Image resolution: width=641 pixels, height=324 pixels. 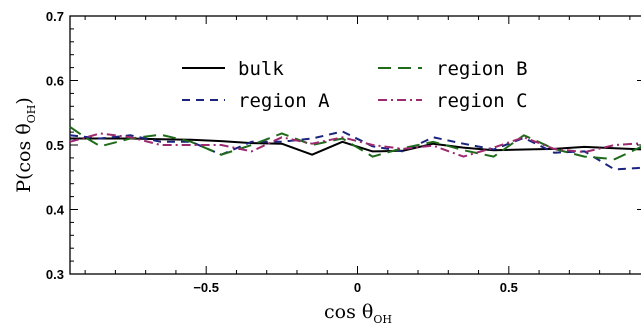 I want to click on legend: bulk region A region B region C, so click(x=355, y=85).